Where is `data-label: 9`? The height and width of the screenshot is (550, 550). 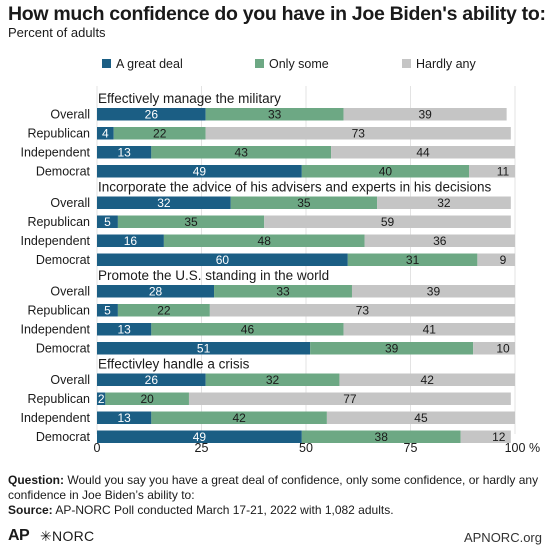
data-label: 9 is located at coordinates (503, 260).